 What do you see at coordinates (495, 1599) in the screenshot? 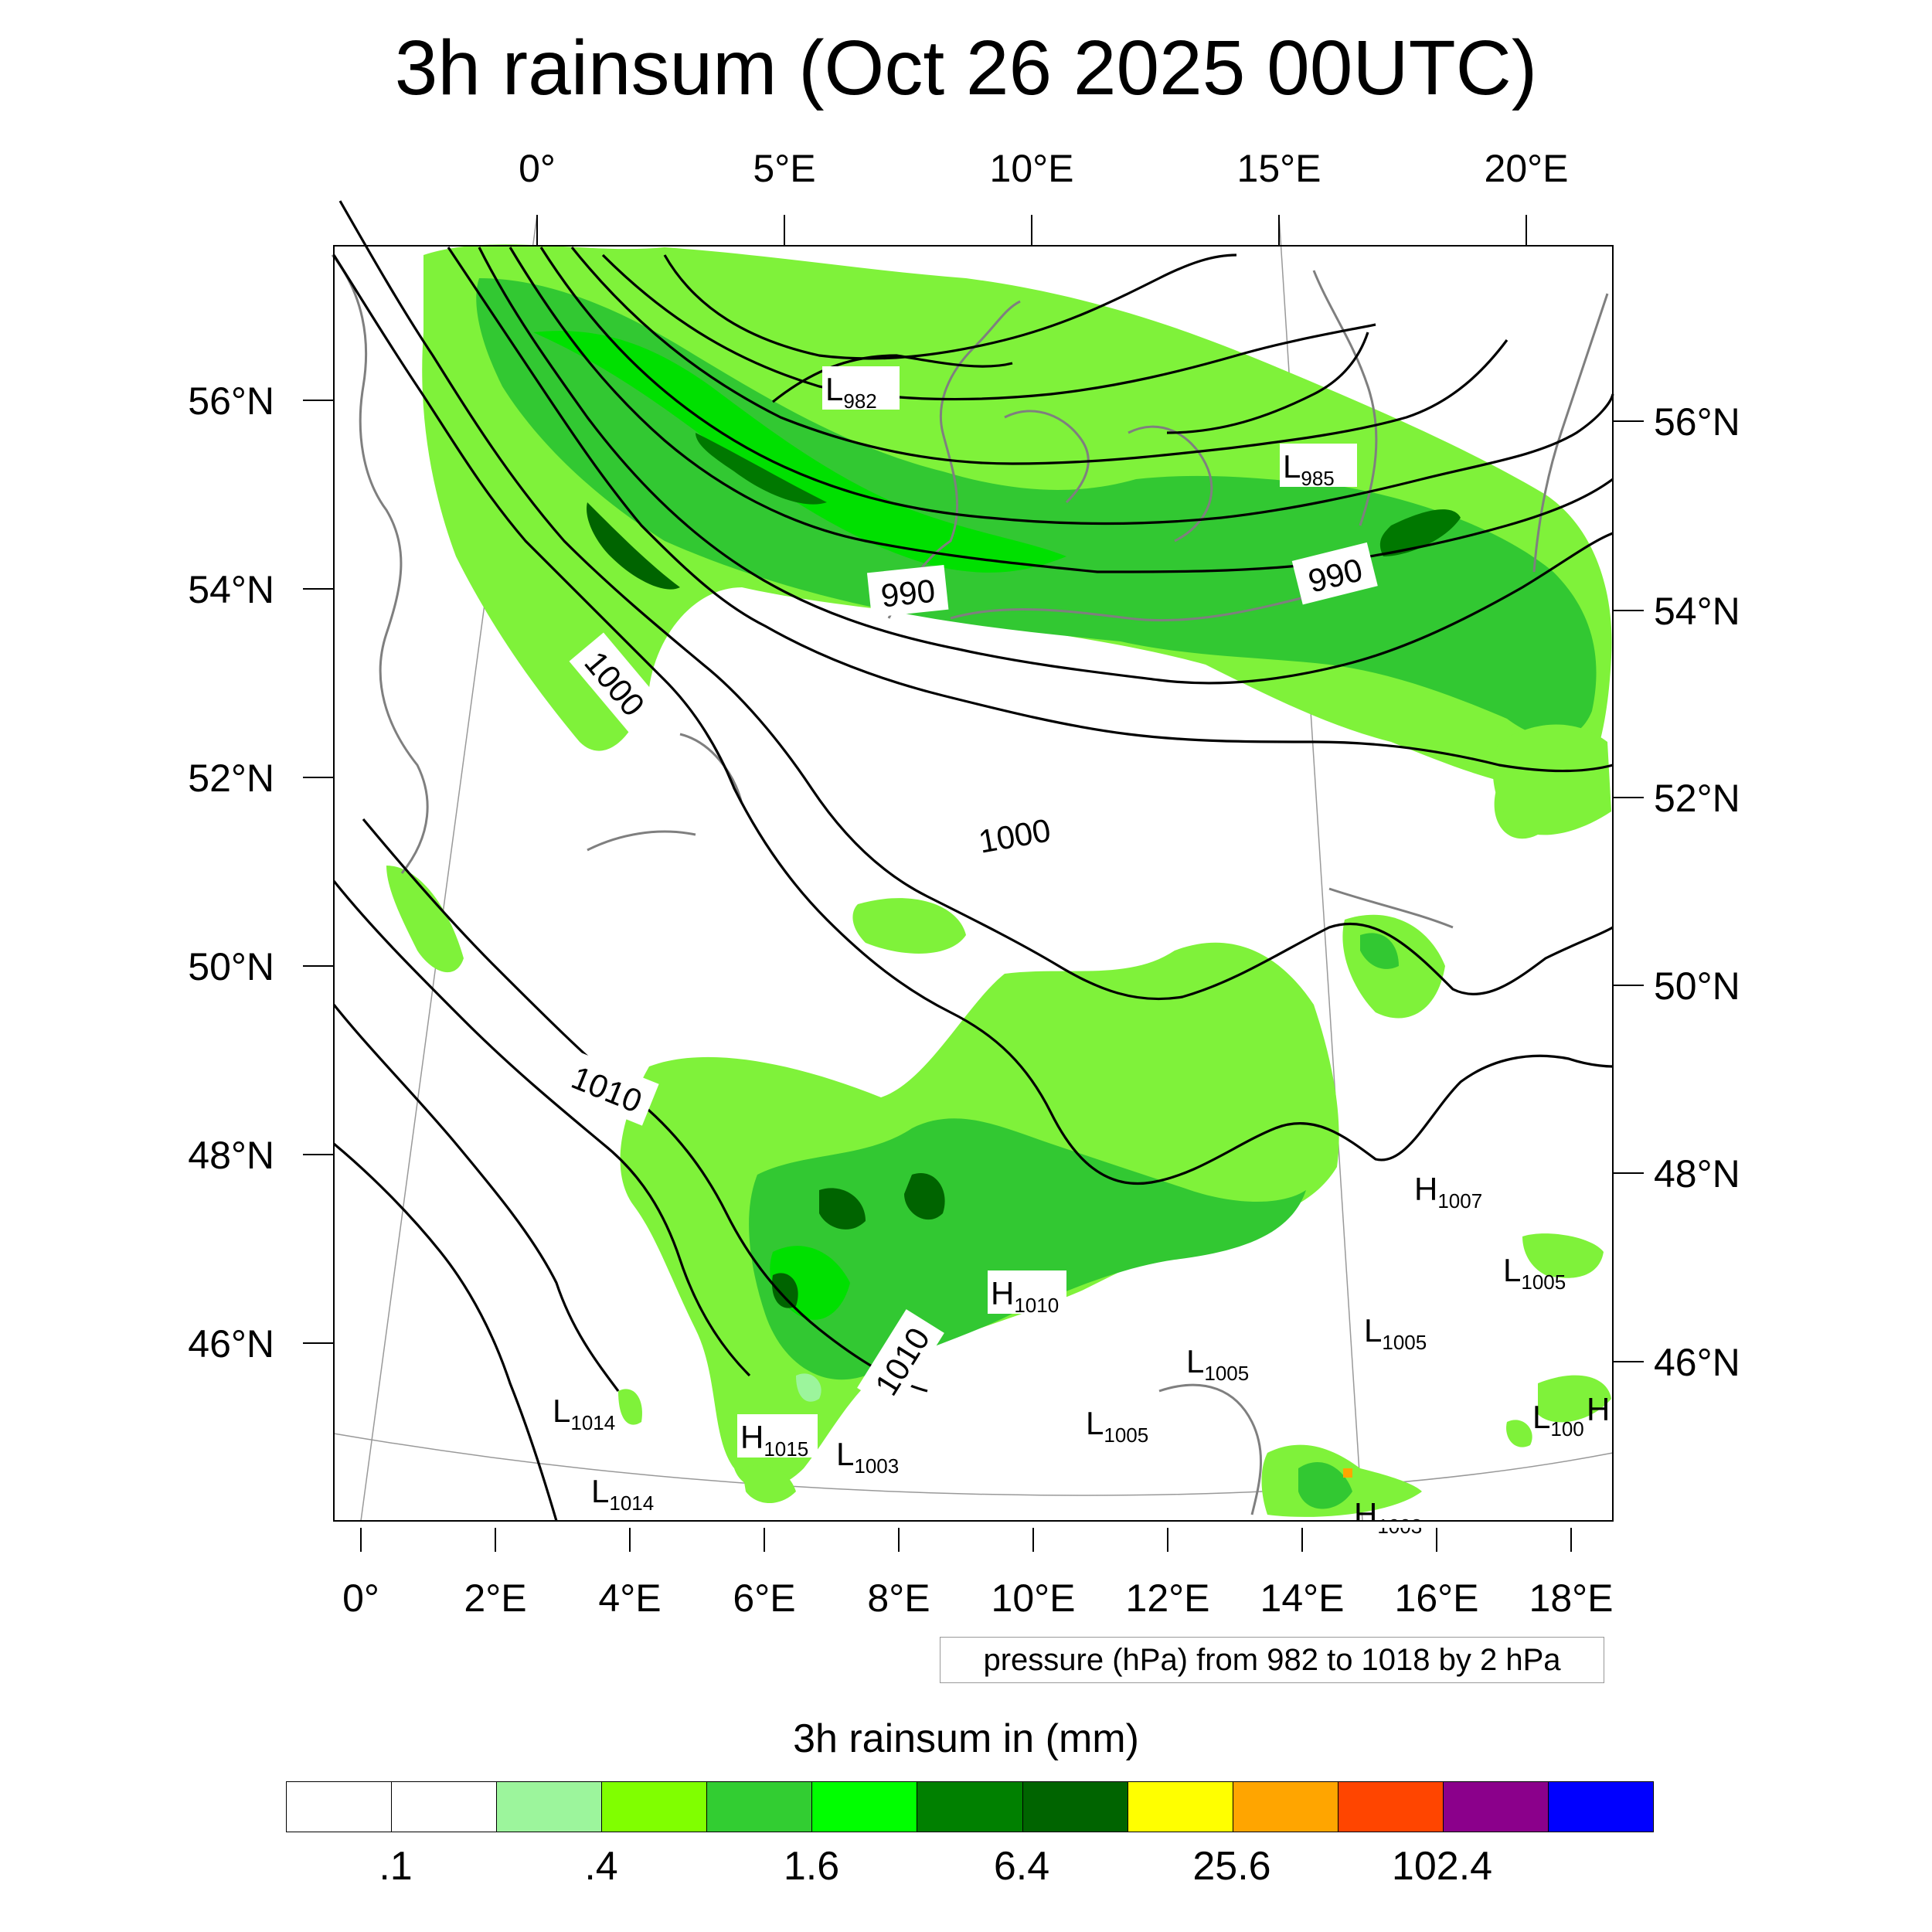
I see `bottom-lon-label: 2°E` at bounding box center [495, 1599].